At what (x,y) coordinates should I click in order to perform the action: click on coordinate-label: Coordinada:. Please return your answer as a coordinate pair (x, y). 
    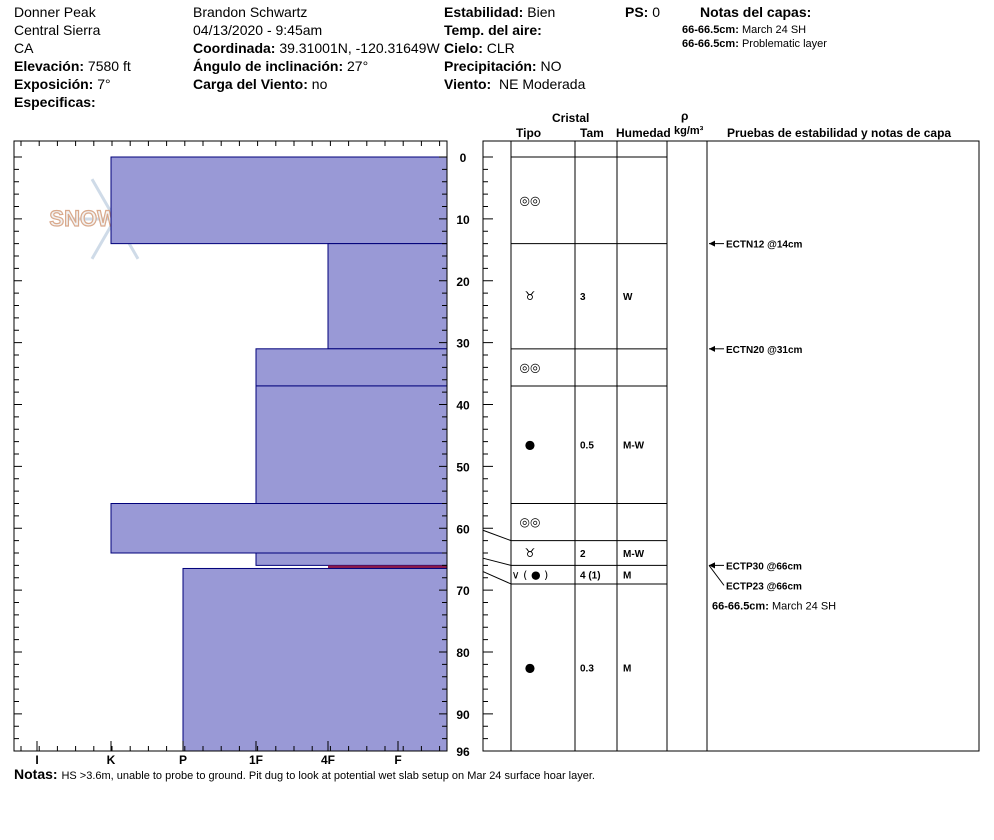
    Looking at the image, I should click on (234, 48).